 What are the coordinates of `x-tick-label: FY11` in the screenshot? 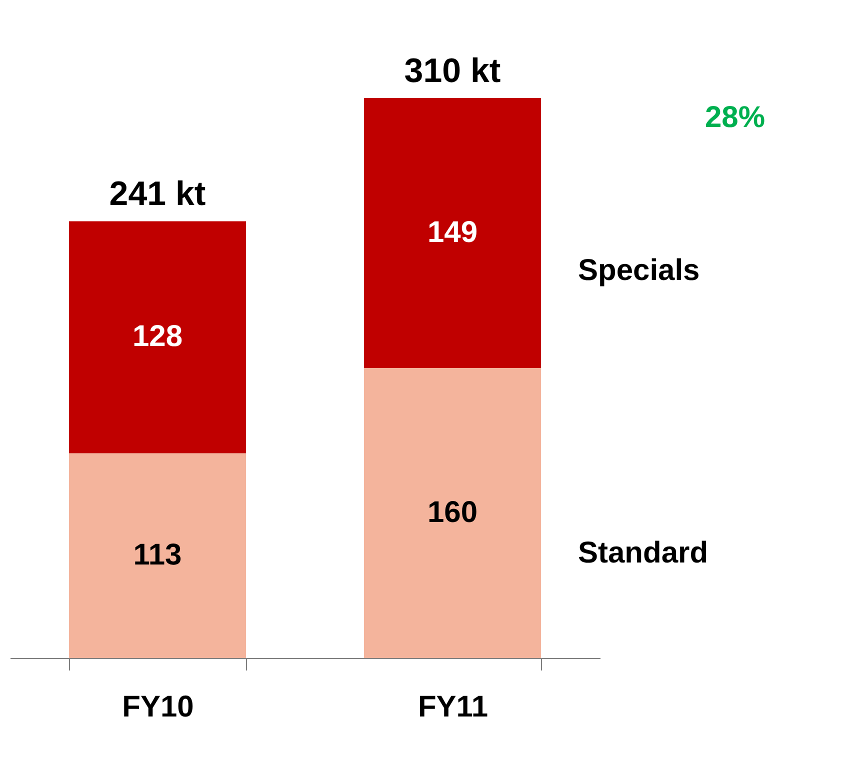 It's located at (453, 707).